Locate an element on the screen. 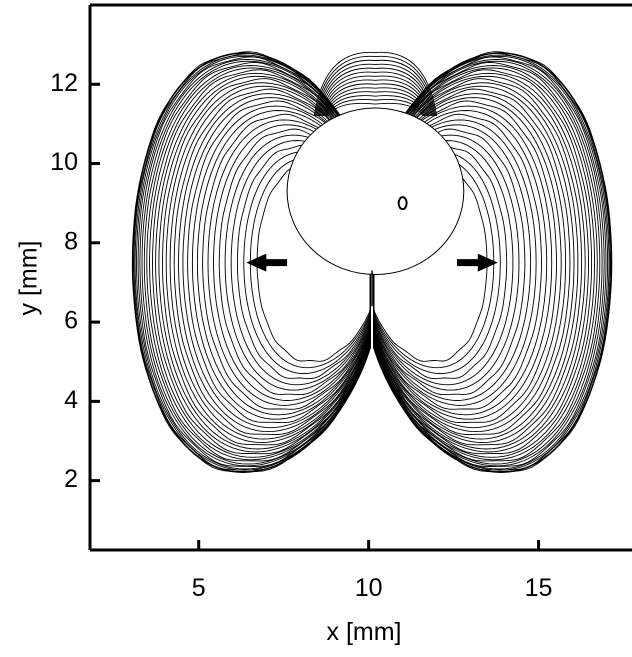 The width and height of the screenshot is (632, 657). x-tick-label: 5 is located at coordinates (199, 588).